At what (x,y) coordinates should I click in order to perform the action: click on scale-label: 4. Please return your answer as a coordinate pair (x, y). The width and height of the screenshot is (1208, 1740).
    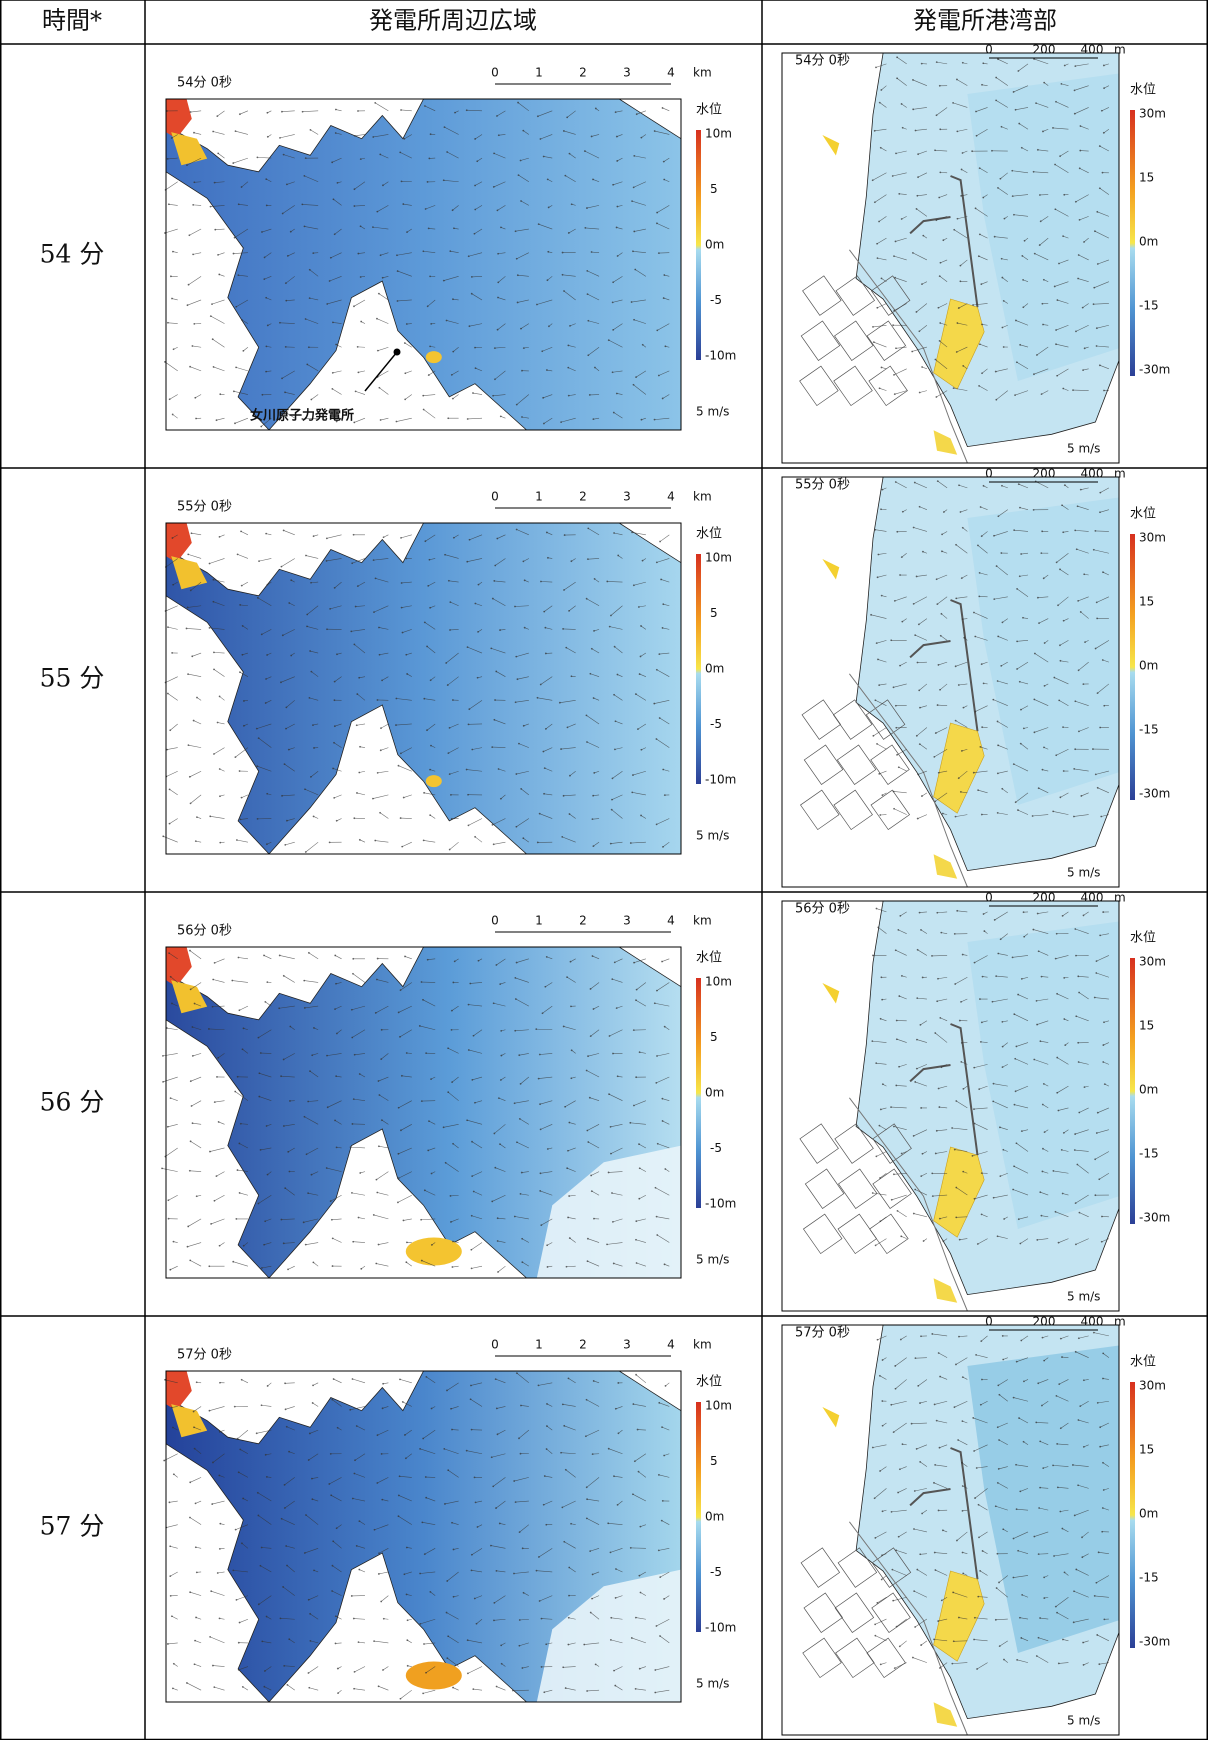
    Looking at the image, I should click on (671, 1345).